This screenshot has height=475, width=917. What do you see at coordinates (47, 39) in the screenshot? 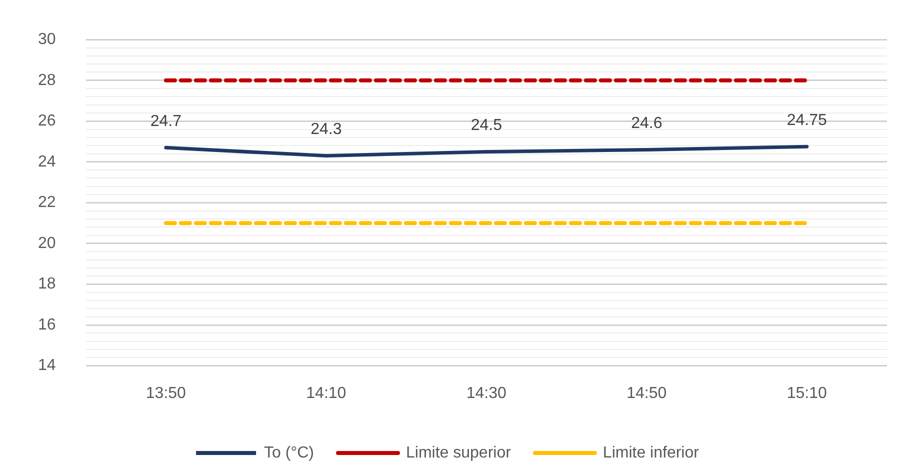
I see `y-tick-label: 30` at bounding box center [47, 39].